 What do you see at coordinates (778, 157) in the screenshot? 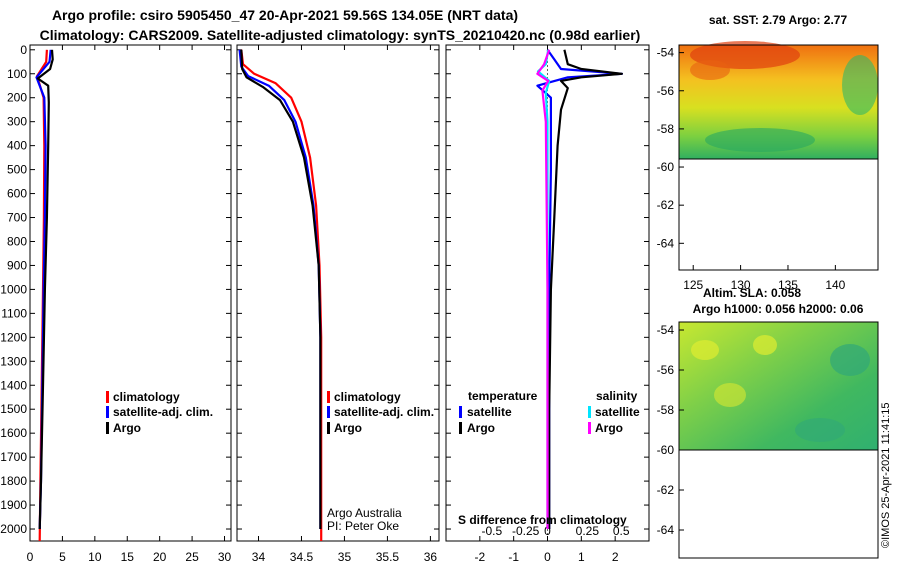
I see `sst-map-frame` at bounding box center [778, 157].